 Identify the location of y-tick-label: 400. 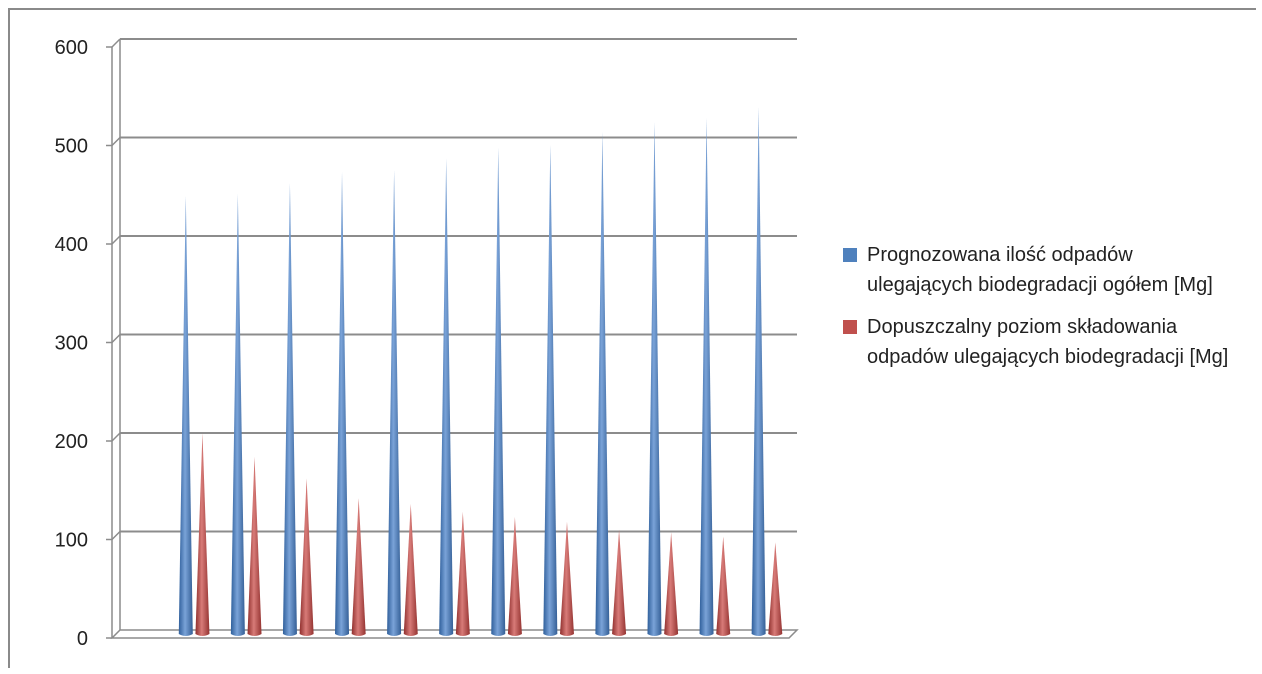
(71, 245).